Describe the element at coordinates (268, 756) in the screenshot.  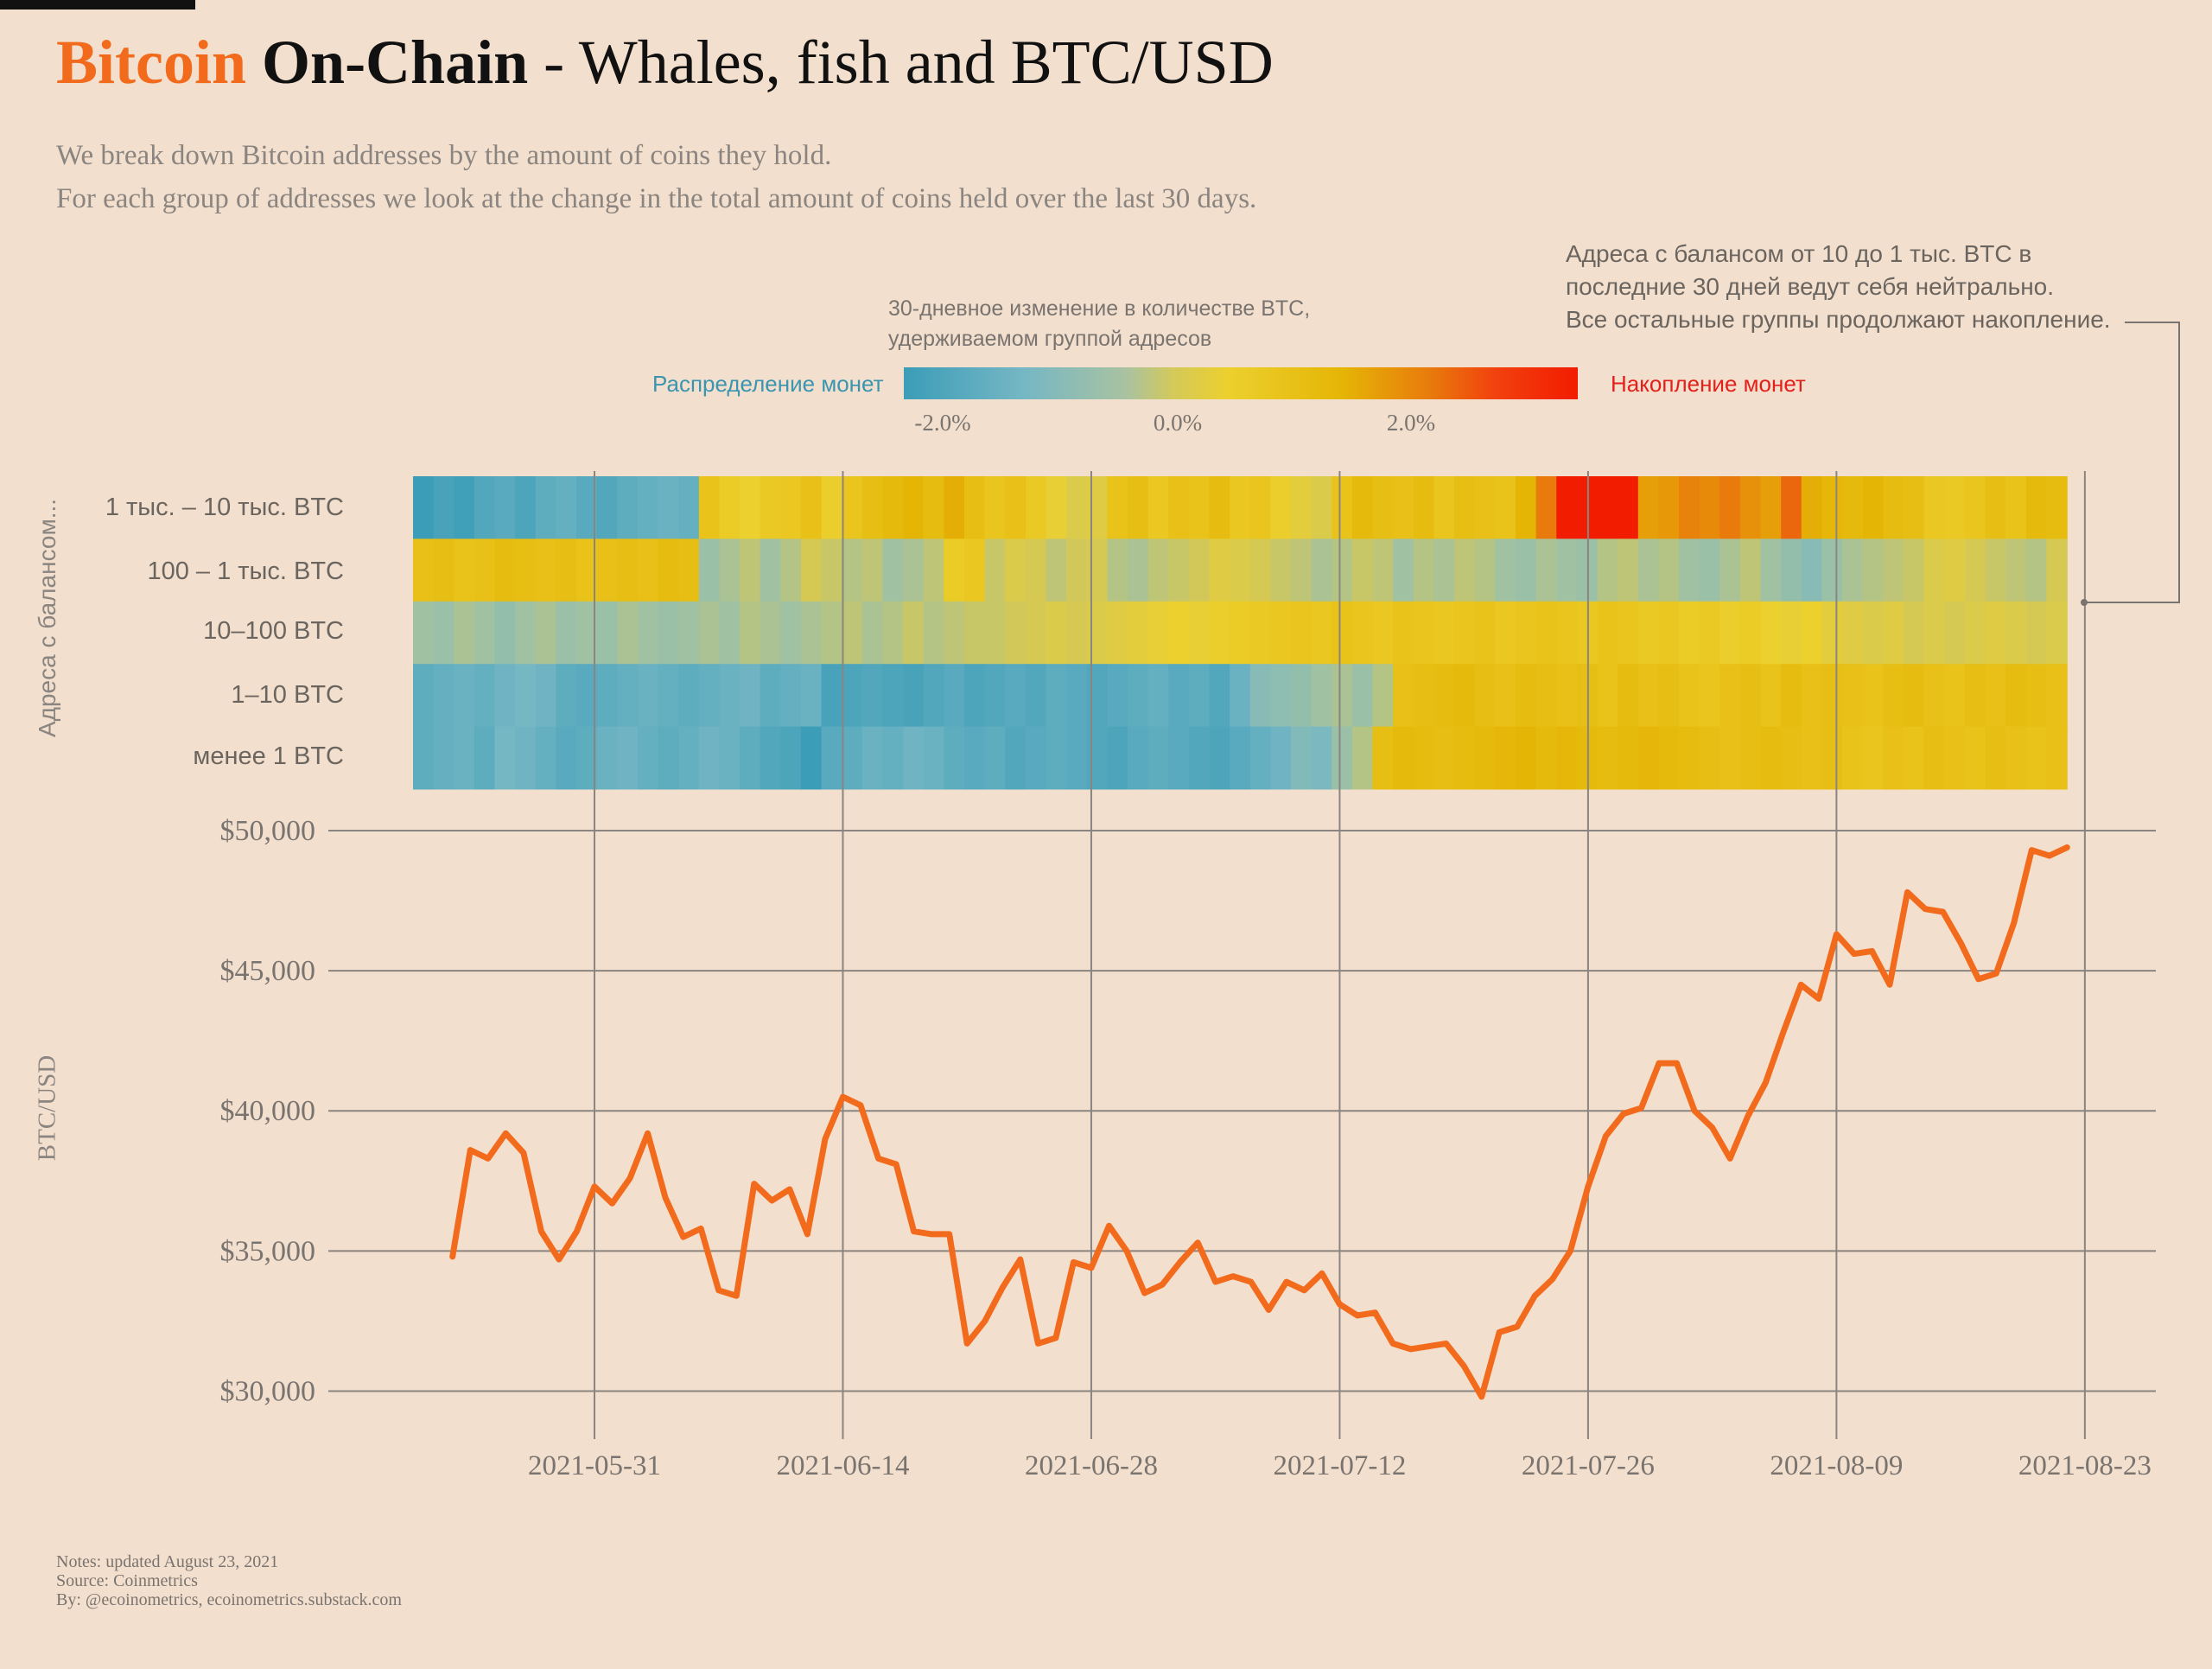
I see `heatmap-row-label-under-1: менее 1 BTC` at that location.